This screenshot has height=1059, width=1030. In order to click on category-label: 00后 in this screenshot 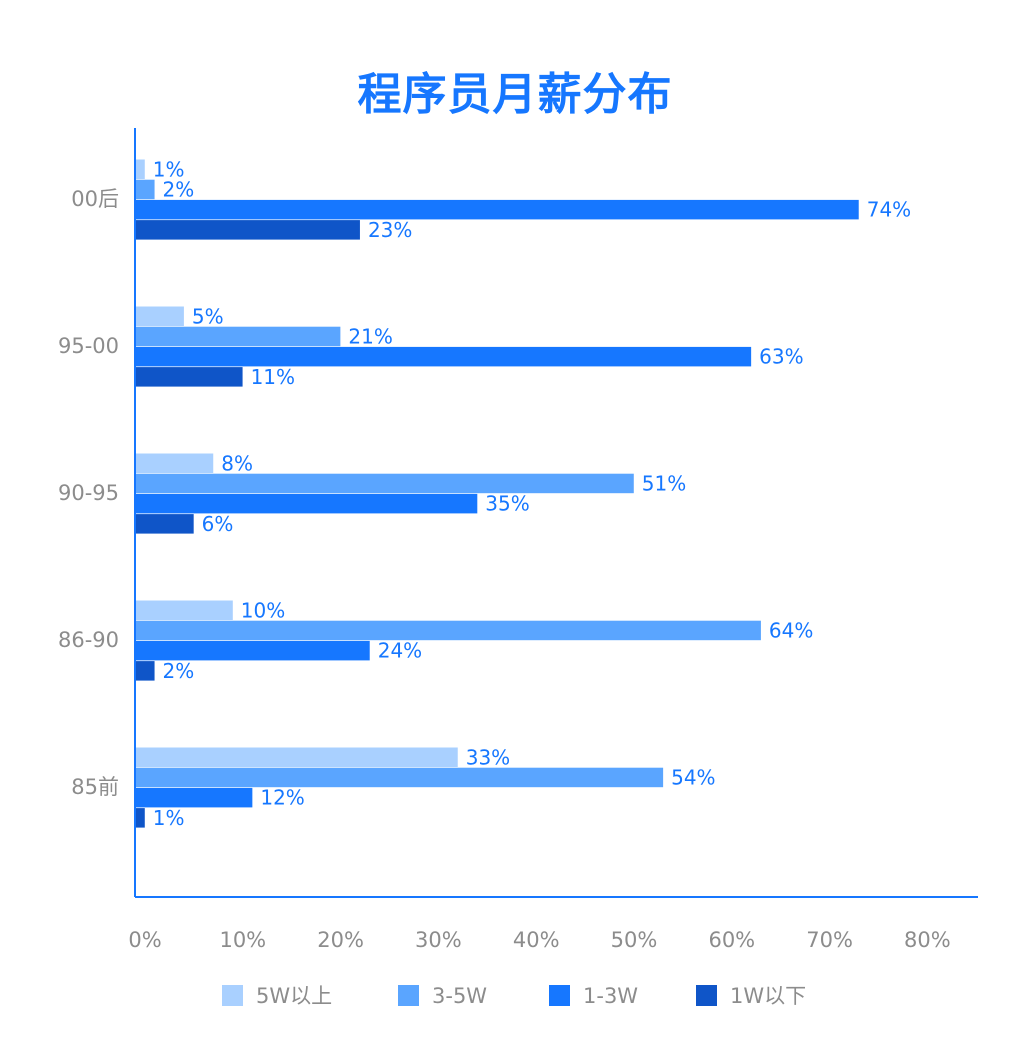, I will do `click(95, 199)`.